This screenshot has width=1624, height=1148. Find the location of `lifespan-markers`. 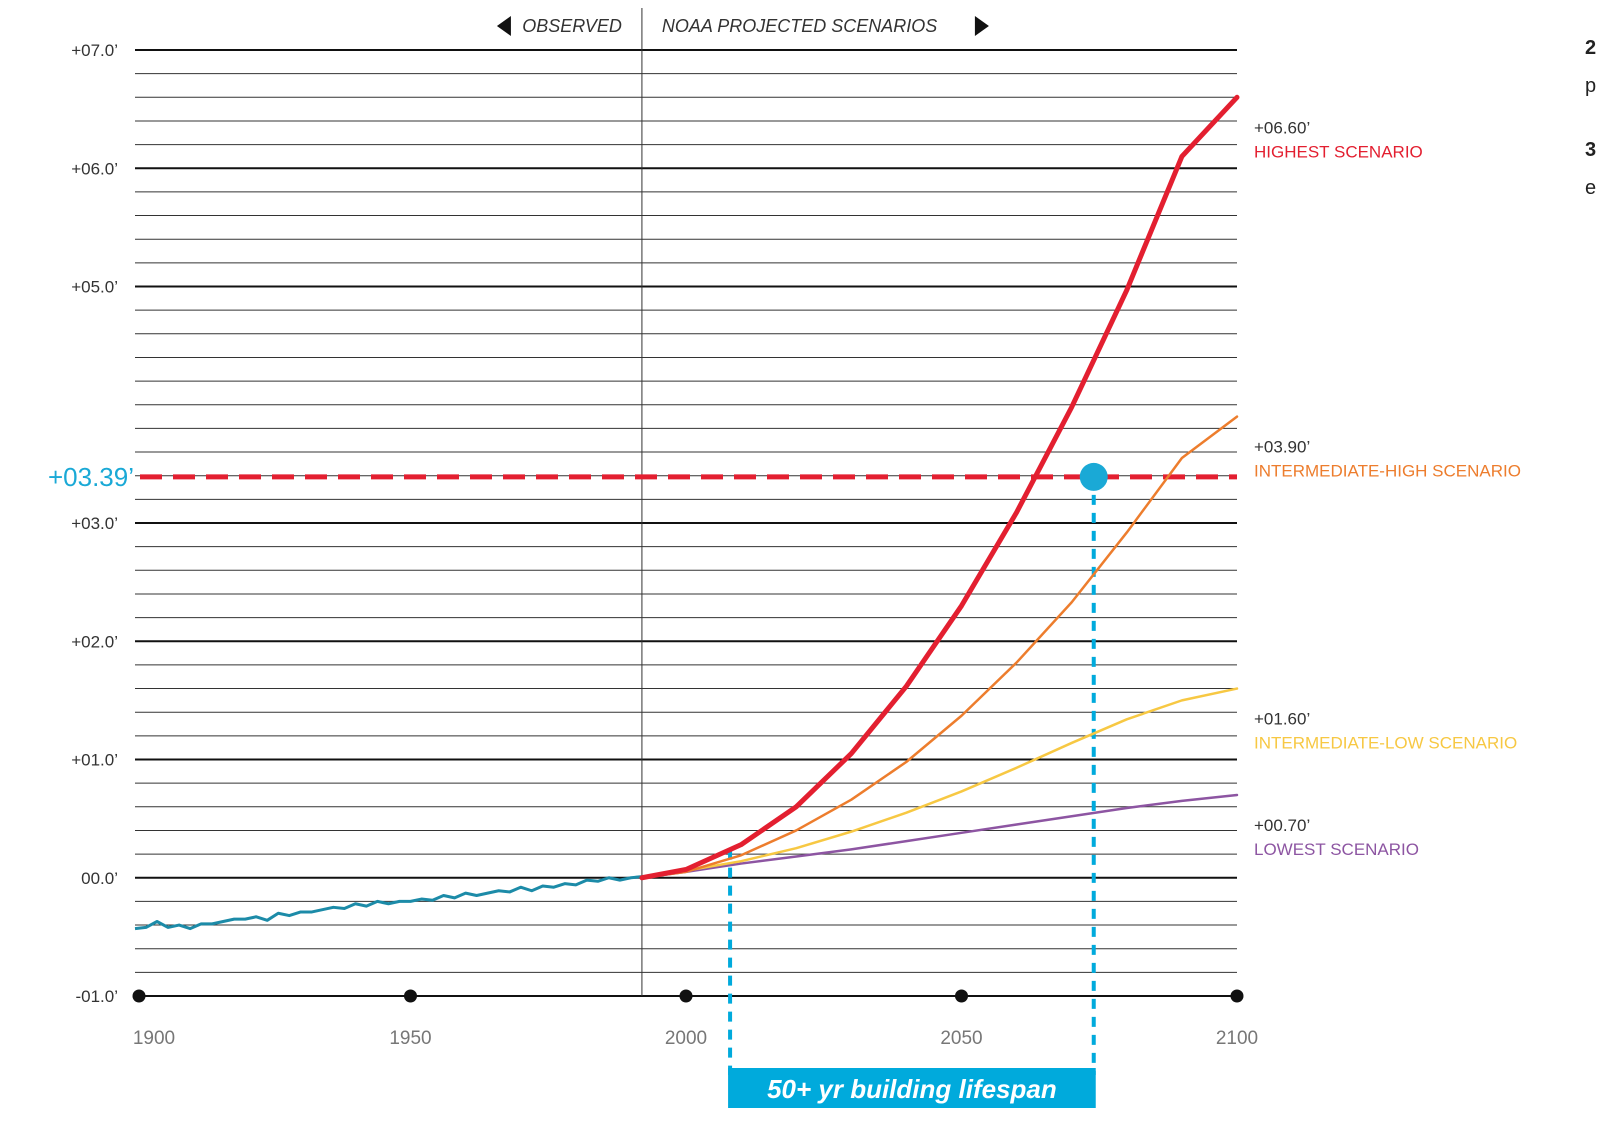

lifespan-markers is located at coordinates (912, 775).